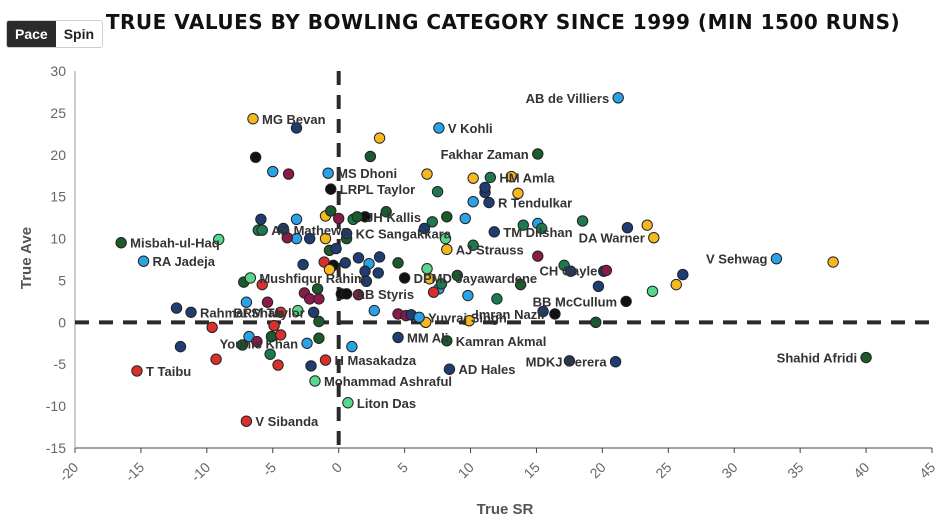 The height and width of the screenshot is (530, 946). I want to click on spin-toggle-button: Spin, so click(79, 34).